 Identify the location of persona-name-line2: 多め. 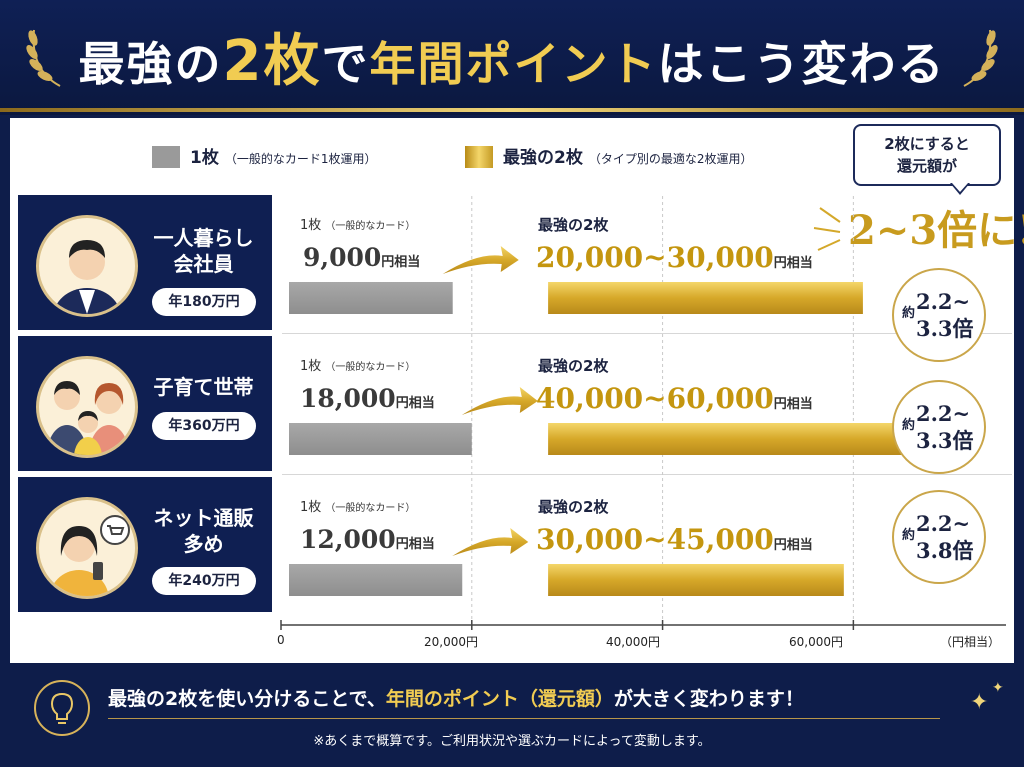
(203, 544).